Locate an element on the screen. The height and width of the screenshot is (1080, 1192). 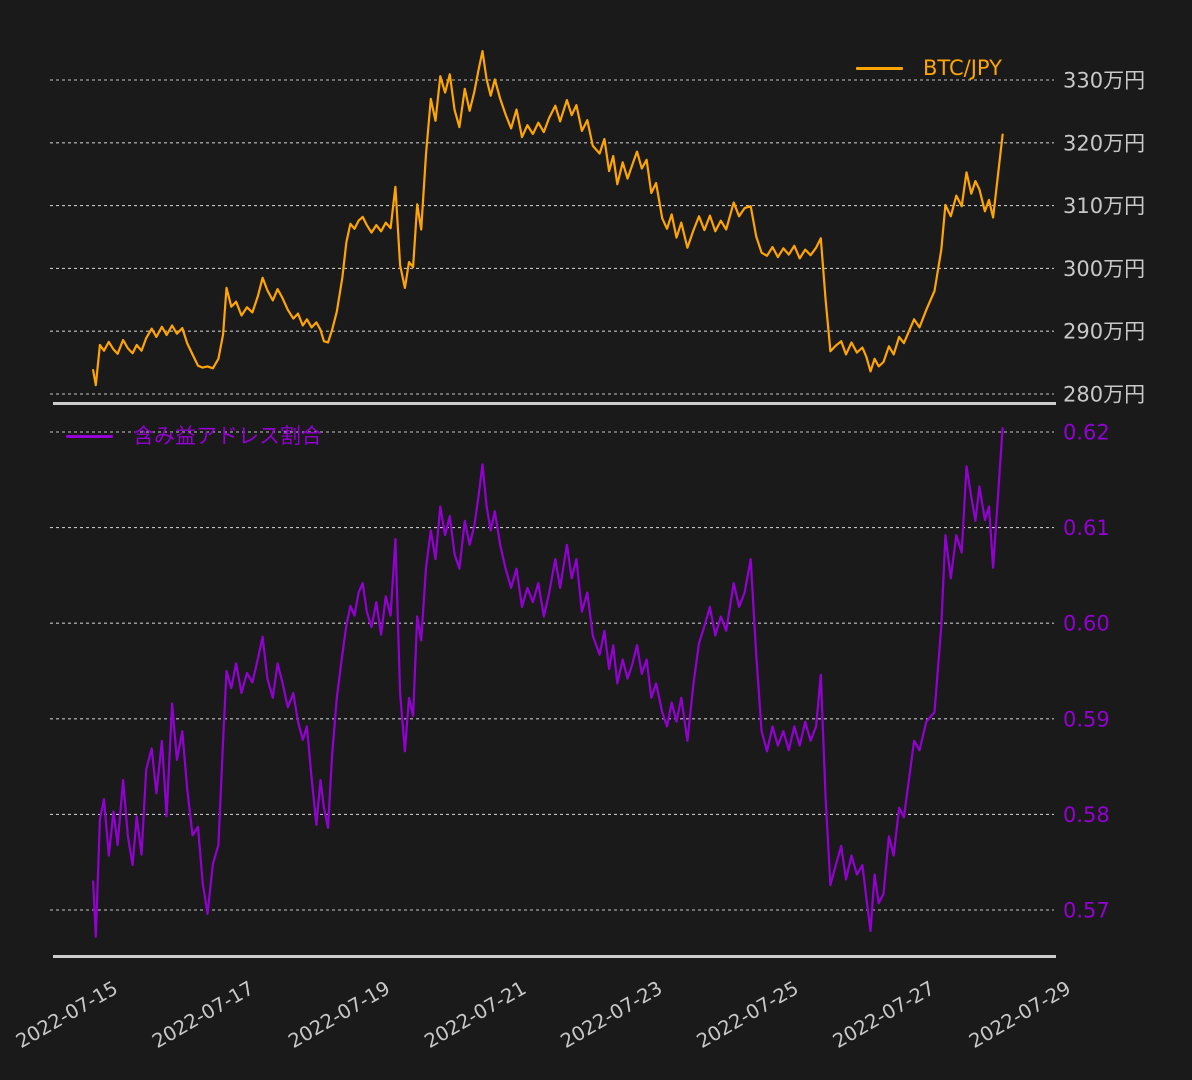
legend-profit-address-ratio: 含み益アドレス割合 is located at coordinates (194, 436).